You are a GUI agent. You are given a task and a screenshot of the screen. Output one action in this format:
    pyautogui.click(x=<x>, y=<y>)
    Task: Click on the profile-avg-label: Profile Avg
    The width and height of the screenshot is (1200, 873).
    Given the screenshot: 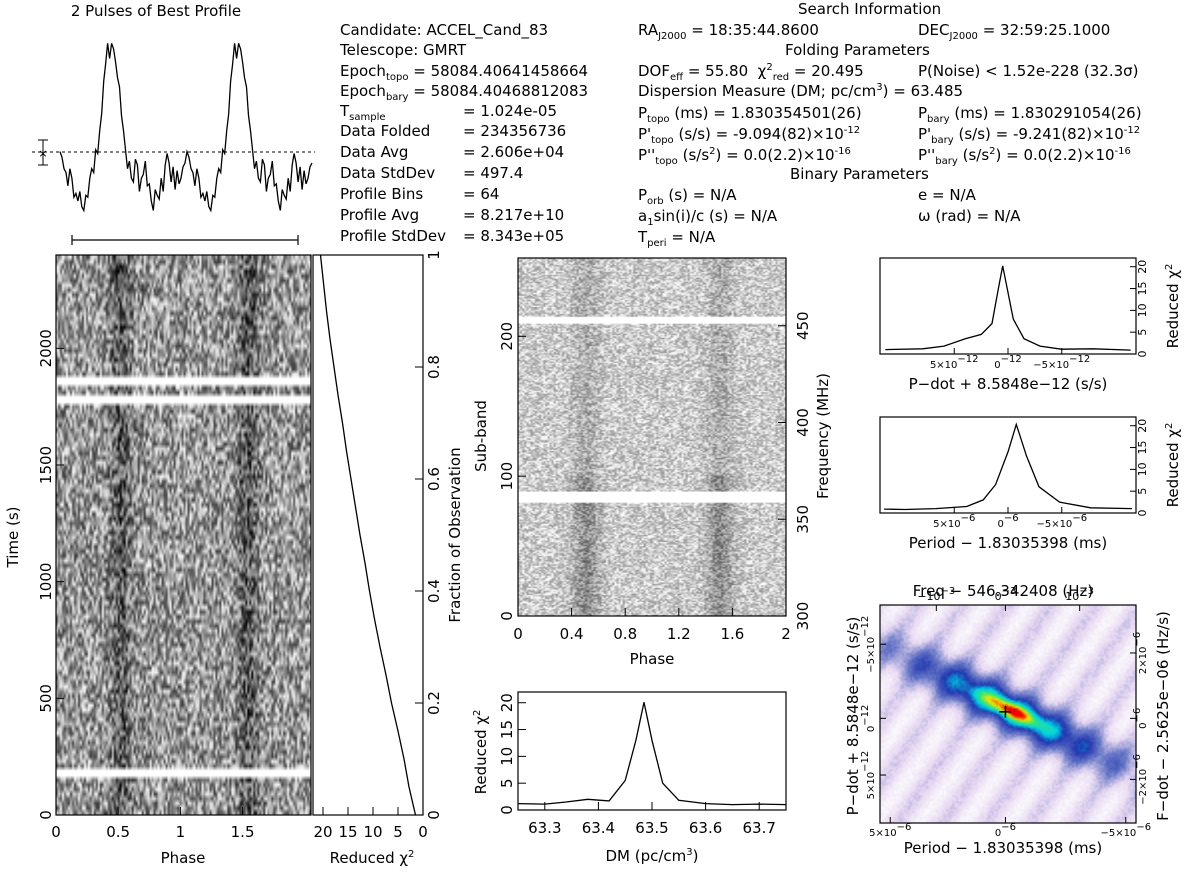 What is the action you would take?
    pyautogui.click(x=380, y=215)
    